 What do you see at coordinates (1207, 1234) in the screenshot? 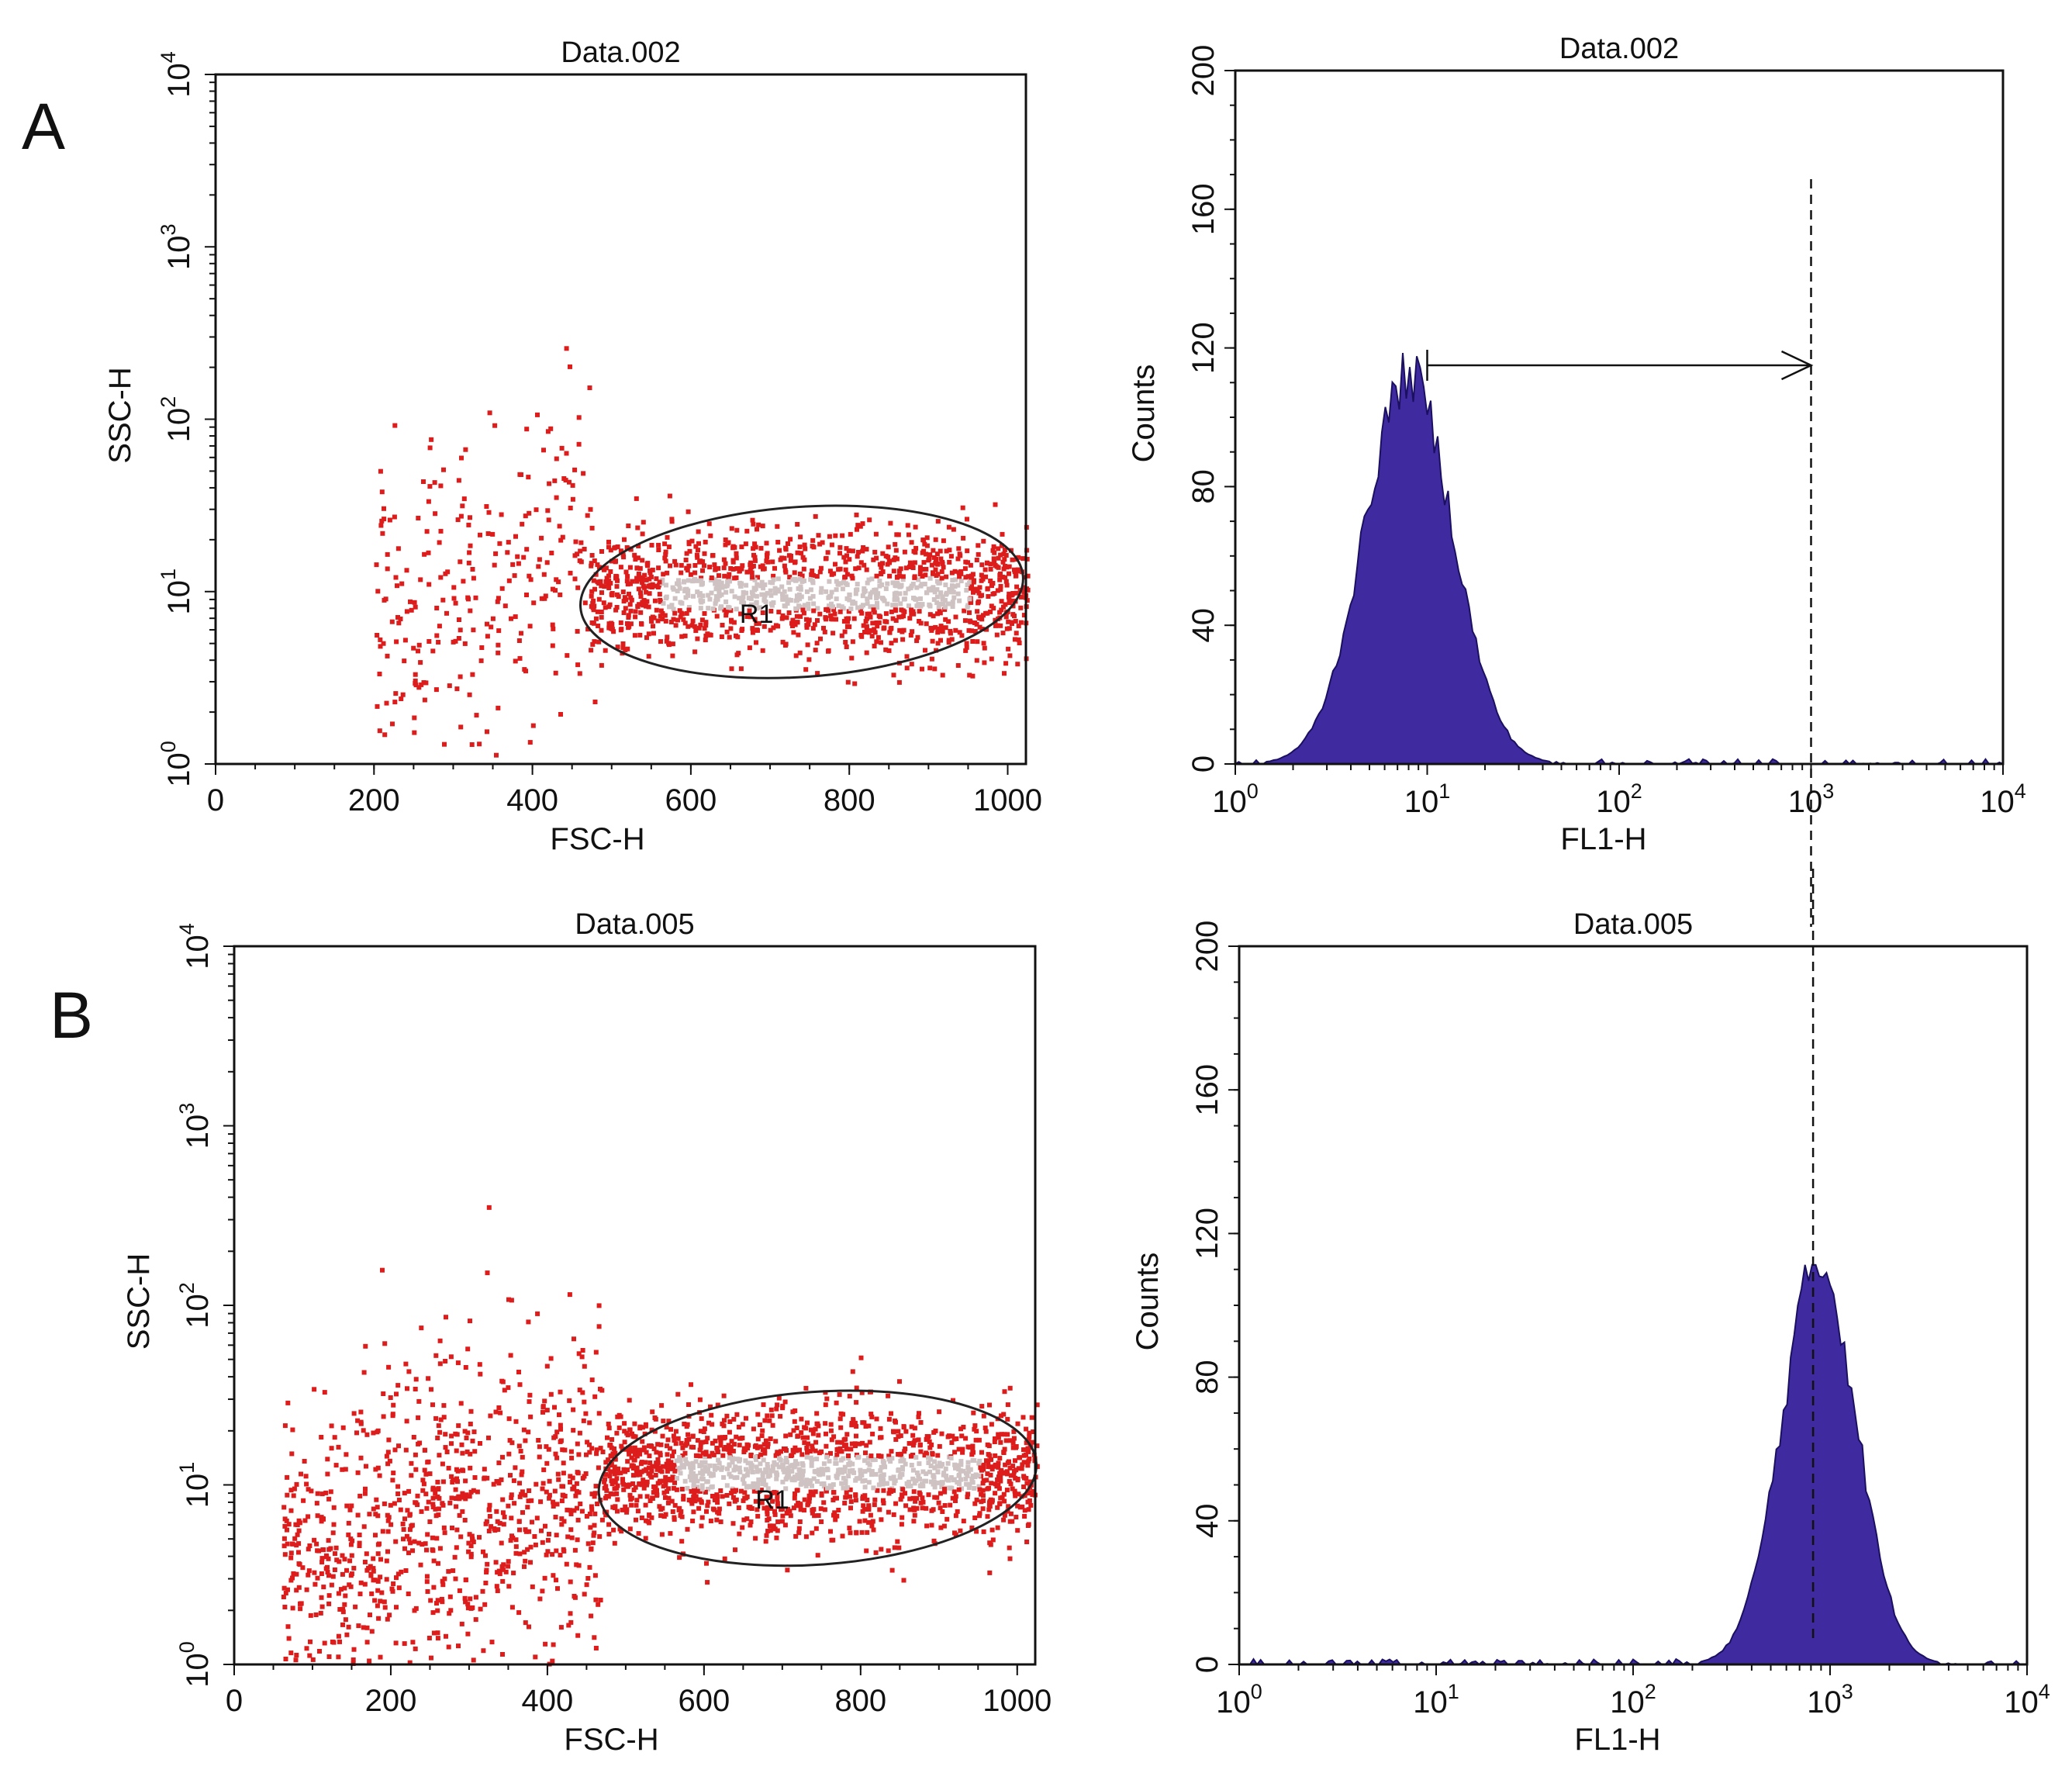
I see `y-tick-label: 120` at bounding box center [1207, 1234].